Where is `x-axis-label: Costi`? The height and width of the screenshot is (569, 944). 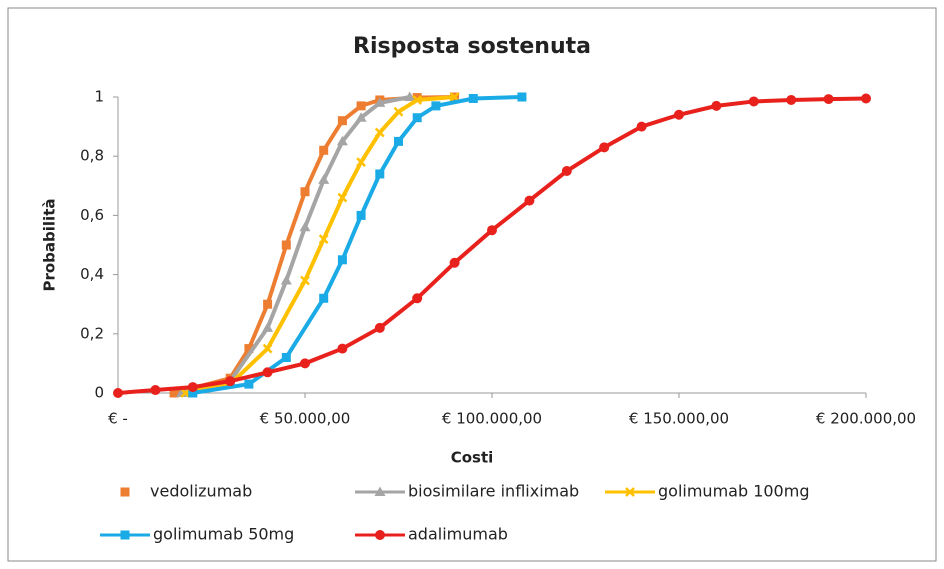
x-axis-label: Costi is located at coordinates (472, 458).